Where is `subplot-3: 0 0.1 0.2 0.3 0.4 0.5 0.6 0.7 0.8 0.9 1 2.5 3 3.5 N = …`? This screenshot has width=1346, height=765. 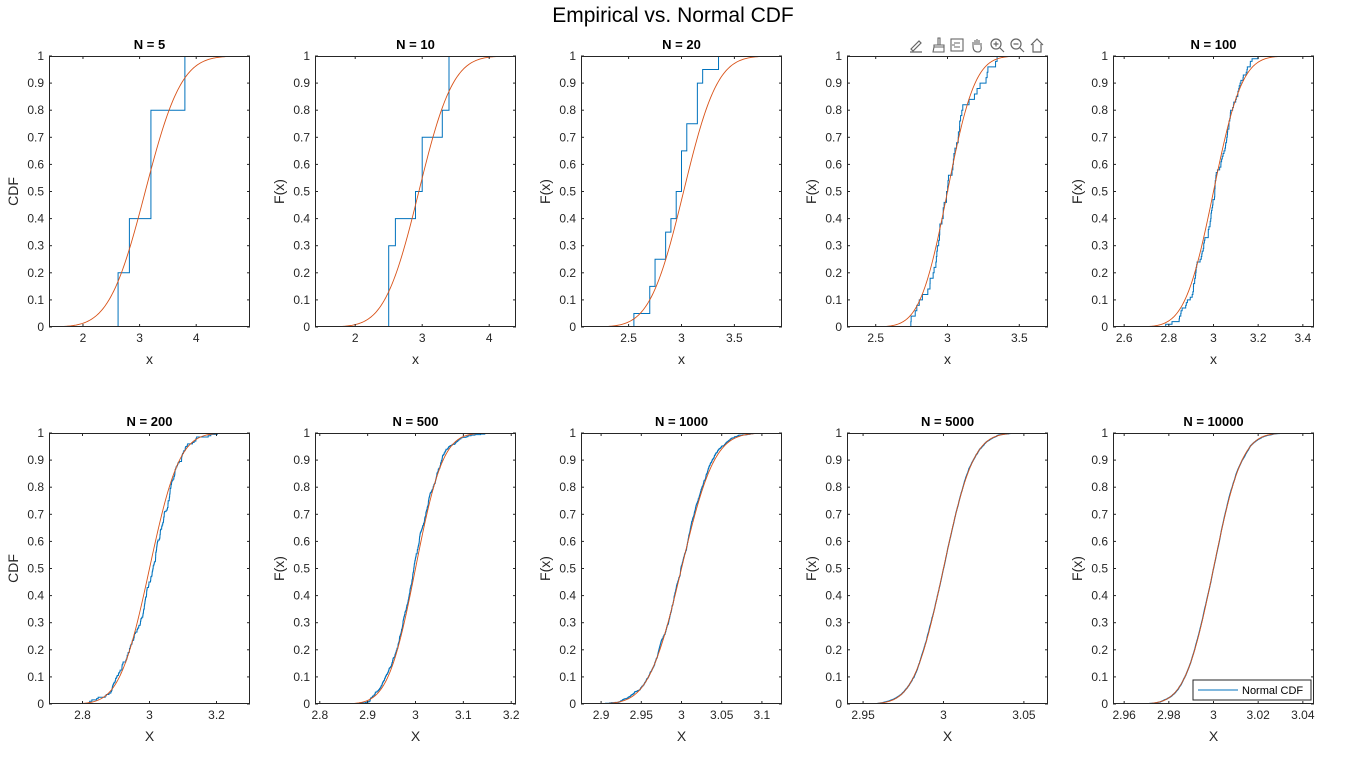
subplot-3: 0 0.1 0.2 0.3 0.4 0.5 0.6 0.7 0.8 0.9 1 2.5 3 3.5 N = … is located at coordinates (659, 202).